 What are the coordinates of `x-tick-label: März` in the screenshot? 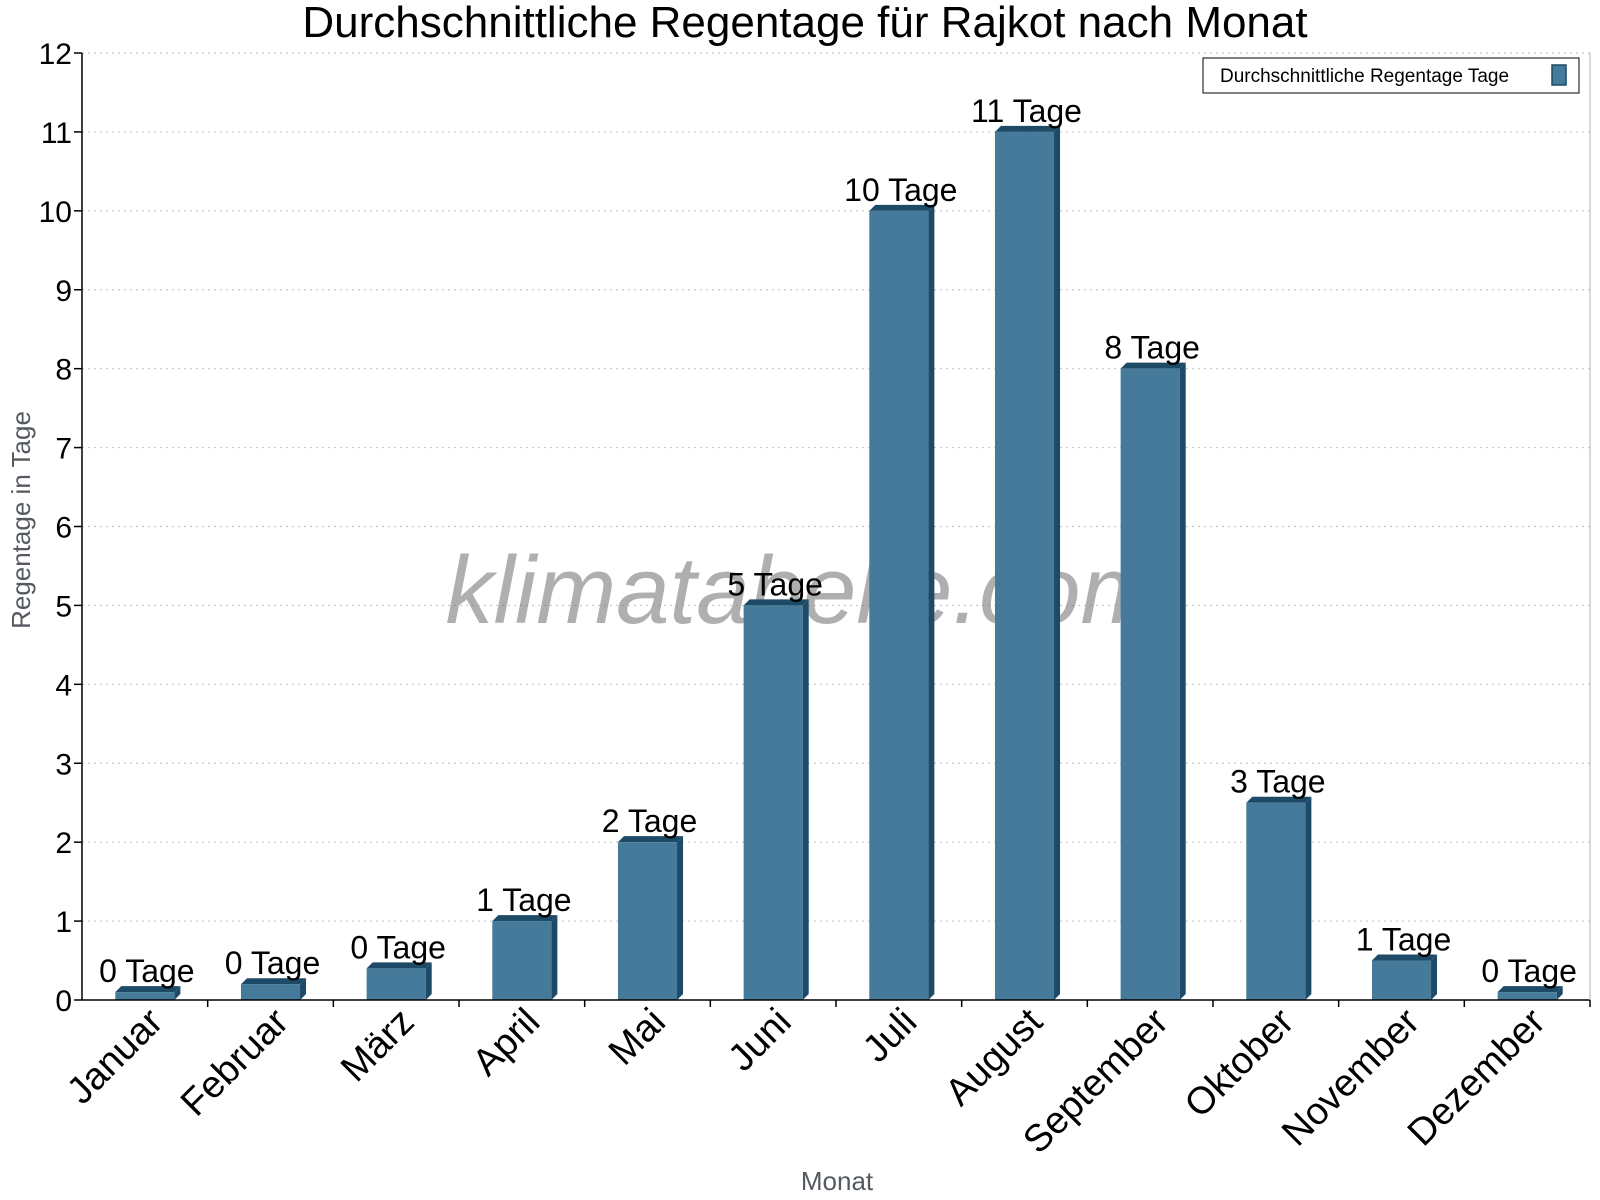 It's located at (377, 1045).